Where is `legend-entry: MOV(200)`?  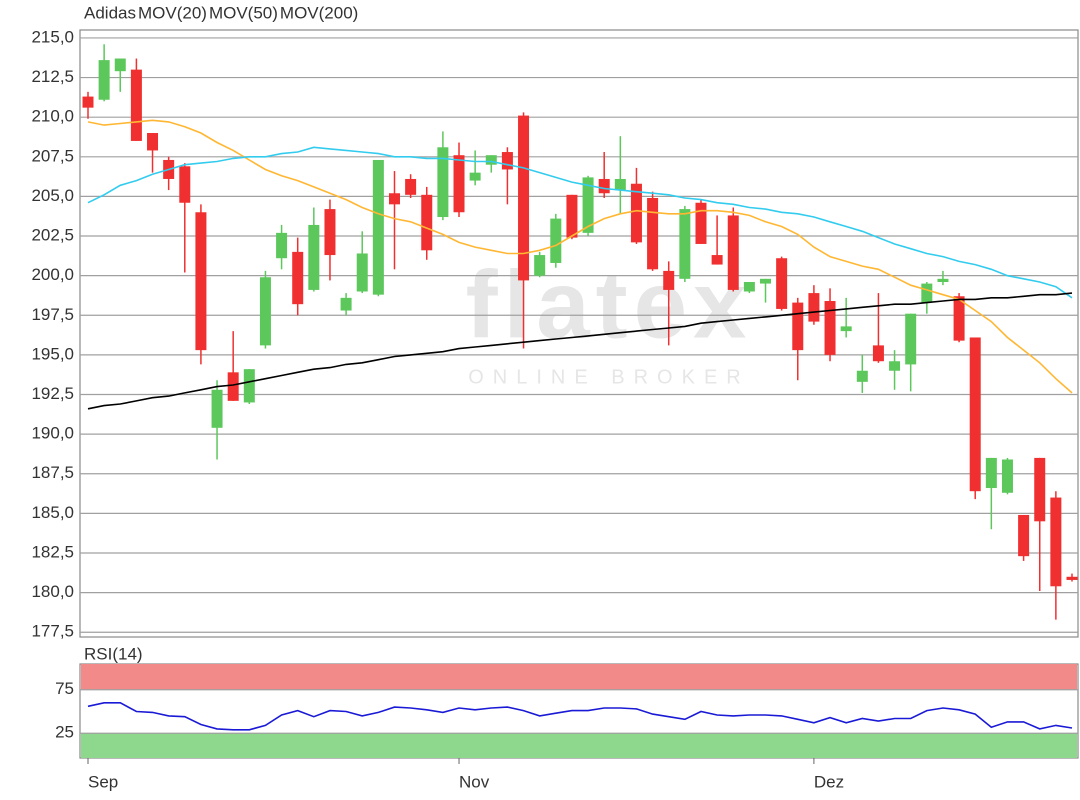 legend-entry: MOV(200) is located at coordinates (319, 12).